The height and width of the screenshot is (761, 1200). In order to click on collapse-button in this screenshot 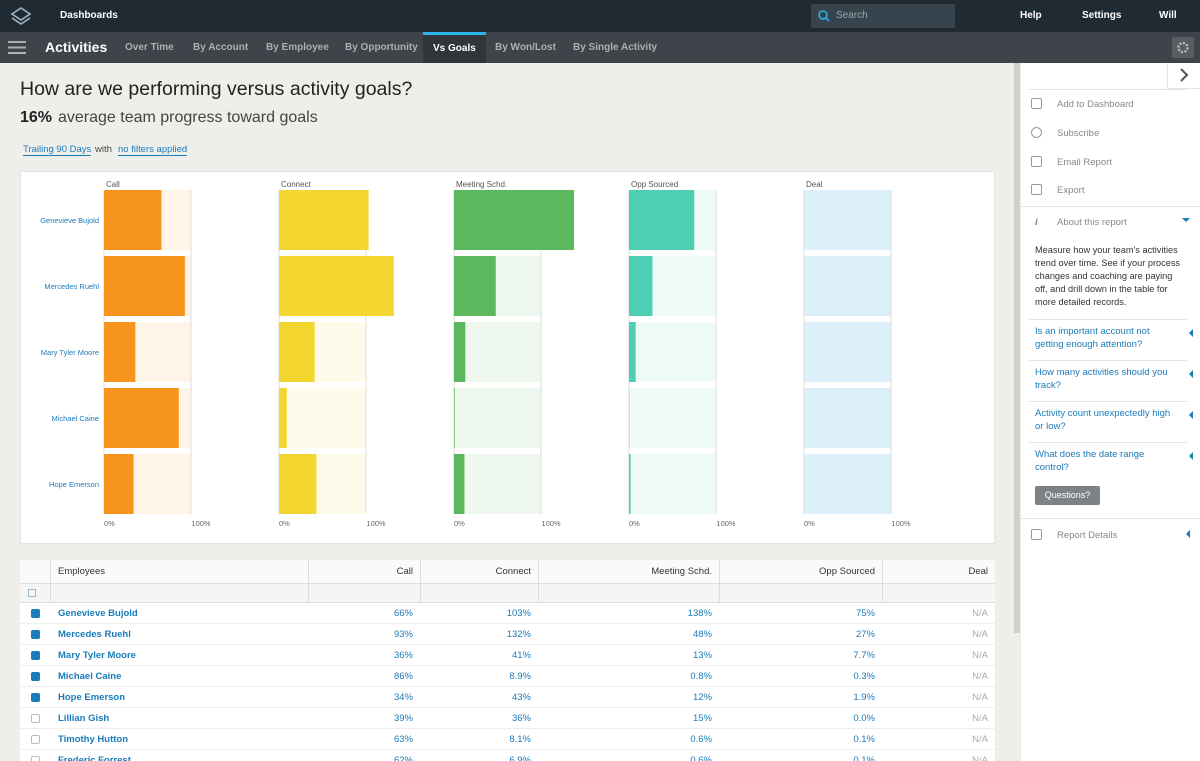, I will do `click(1183, 76)`.